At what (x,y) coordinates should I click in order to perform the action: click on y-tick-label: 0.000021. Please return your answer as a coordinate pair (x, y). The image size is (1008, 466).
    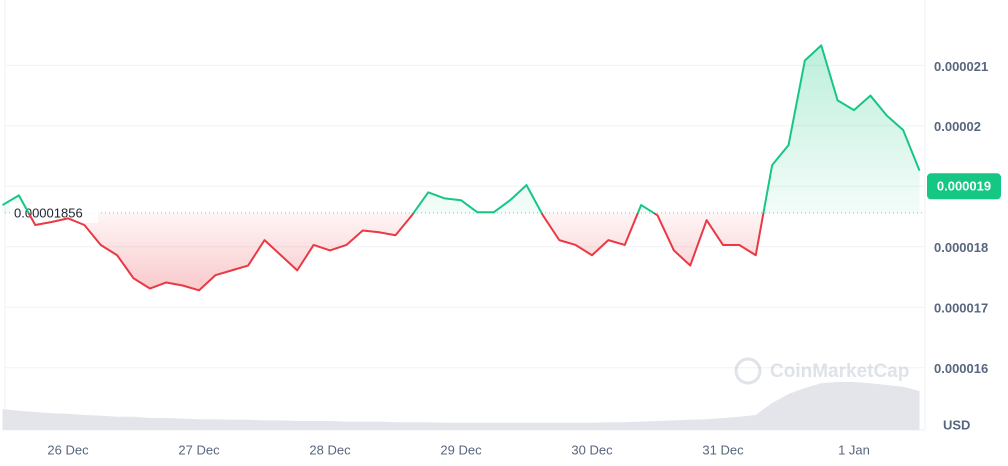
    Looking at the image, I should click on (961, 66).